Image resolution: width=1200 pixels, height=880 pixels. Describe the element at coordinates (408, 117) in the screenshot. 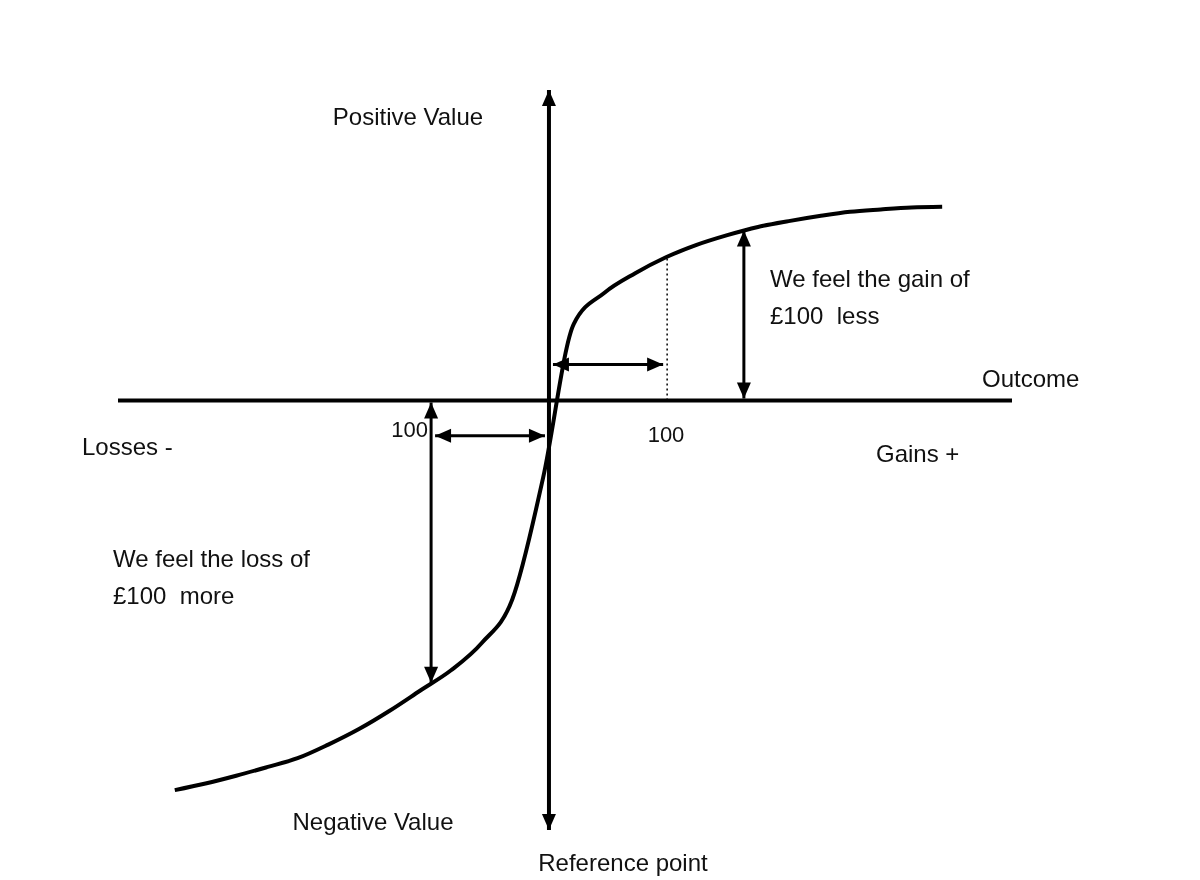

I see `y-axis-title: Positive Value` at that location.